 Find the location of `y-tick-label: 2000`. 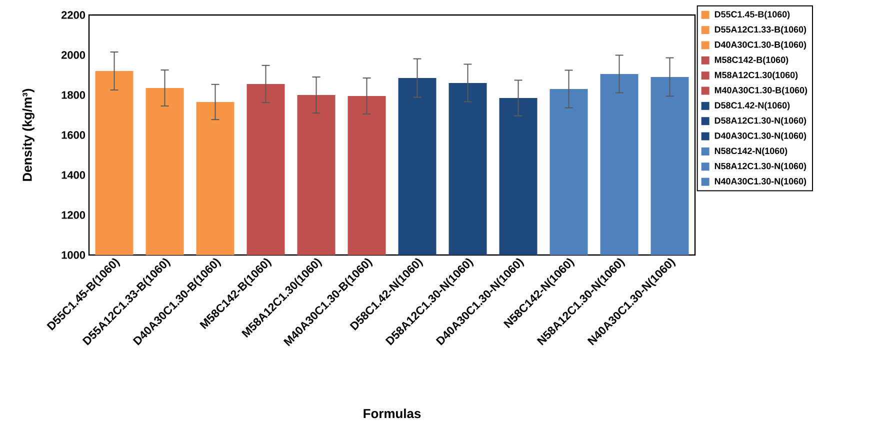

y-tick-label: 2000 is located at coordinates (73, 55).